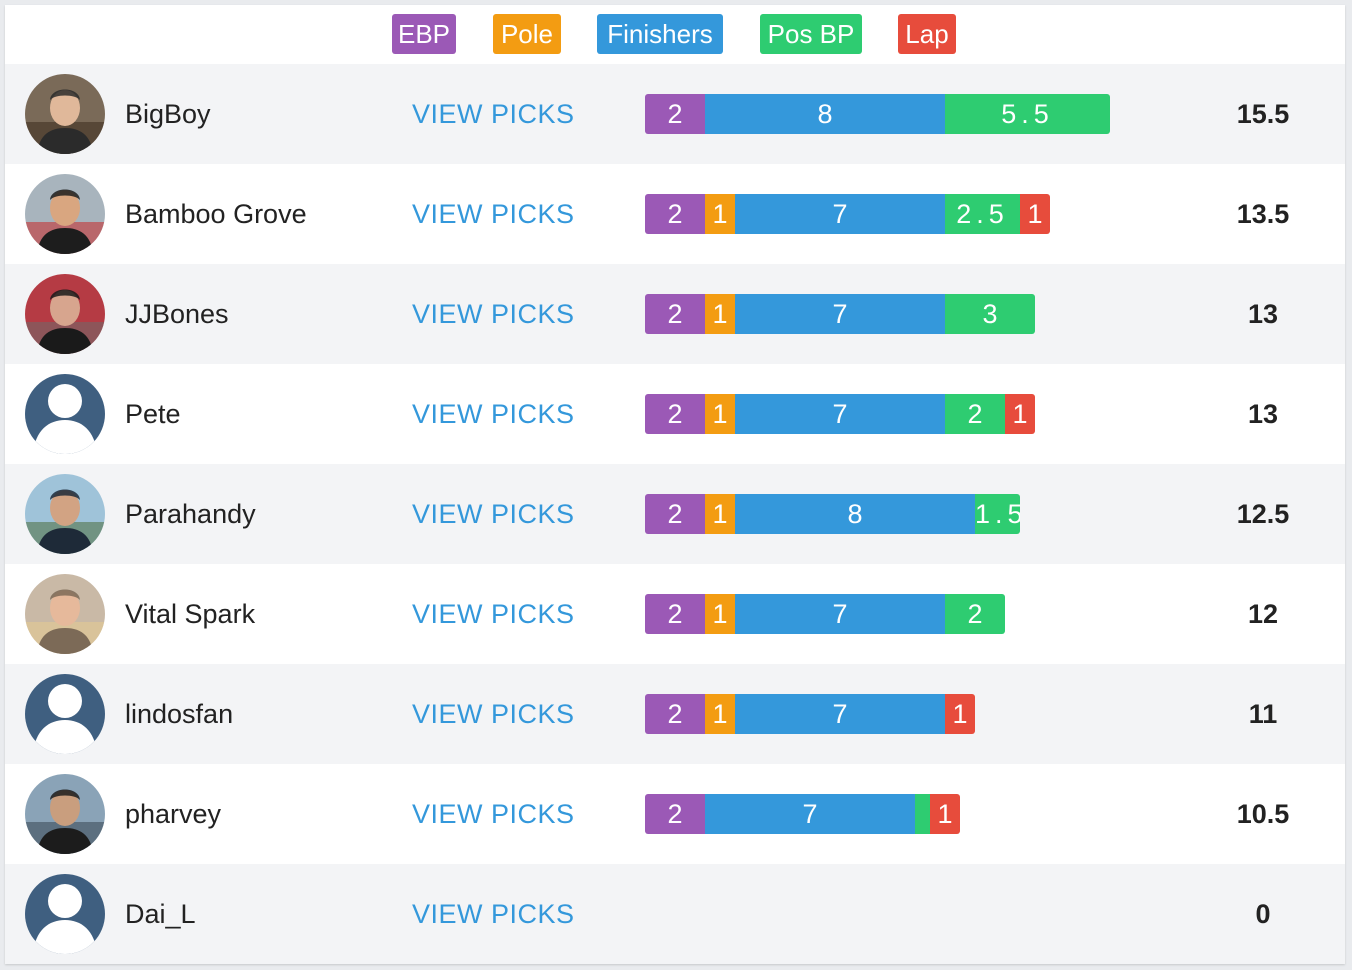  I want to click on points-bar, so click(905, 914).